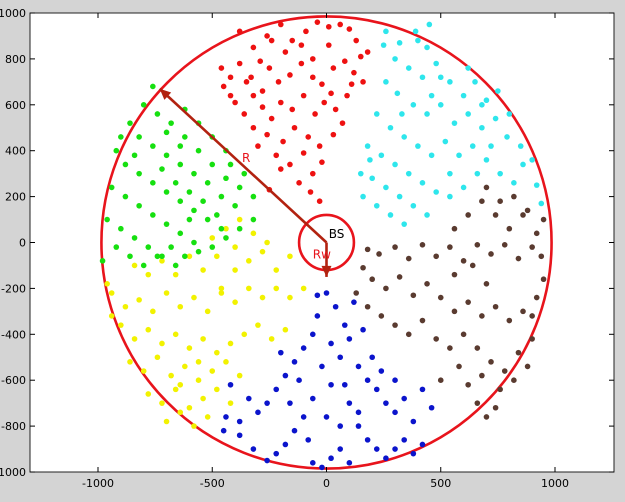 This screenshot has width=625, height=502. What do you see at coordinates (13, 426) in the screenshot?
I see `y-tick-label: -800` at bounding box center [13, 426].